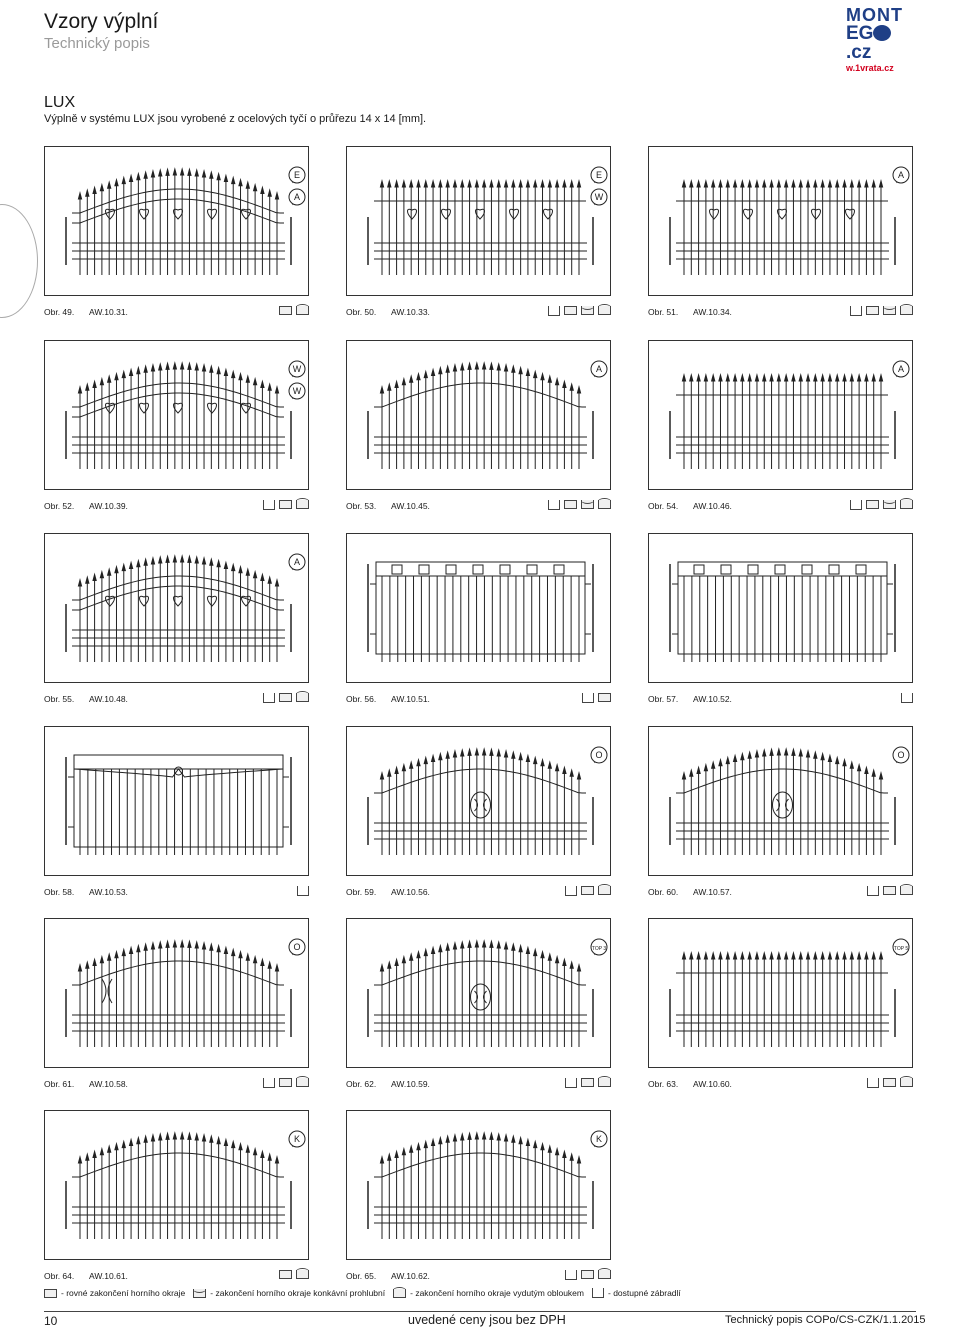 This screenshot has height=1329, width=960. Describe the element at coordinates (410, 312) in the screenshot. I see `product-code: AW.10.33.` at that location.